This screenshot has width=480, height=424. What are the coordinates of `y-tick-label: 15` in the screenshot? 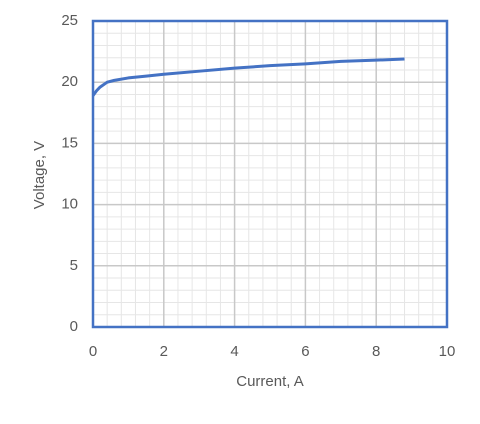 It's located at (69, 142).